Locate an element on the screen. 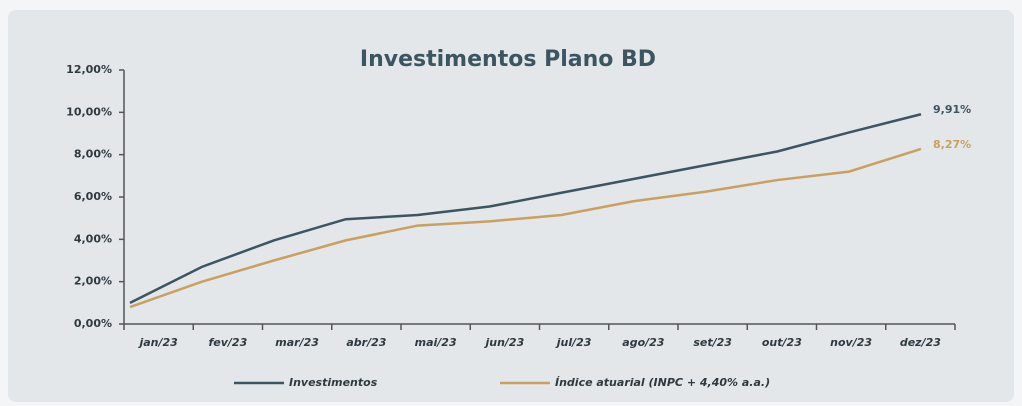 The image size is (1022, 406). y-tick-label: 8,00% is located at coordinates (93, 154).